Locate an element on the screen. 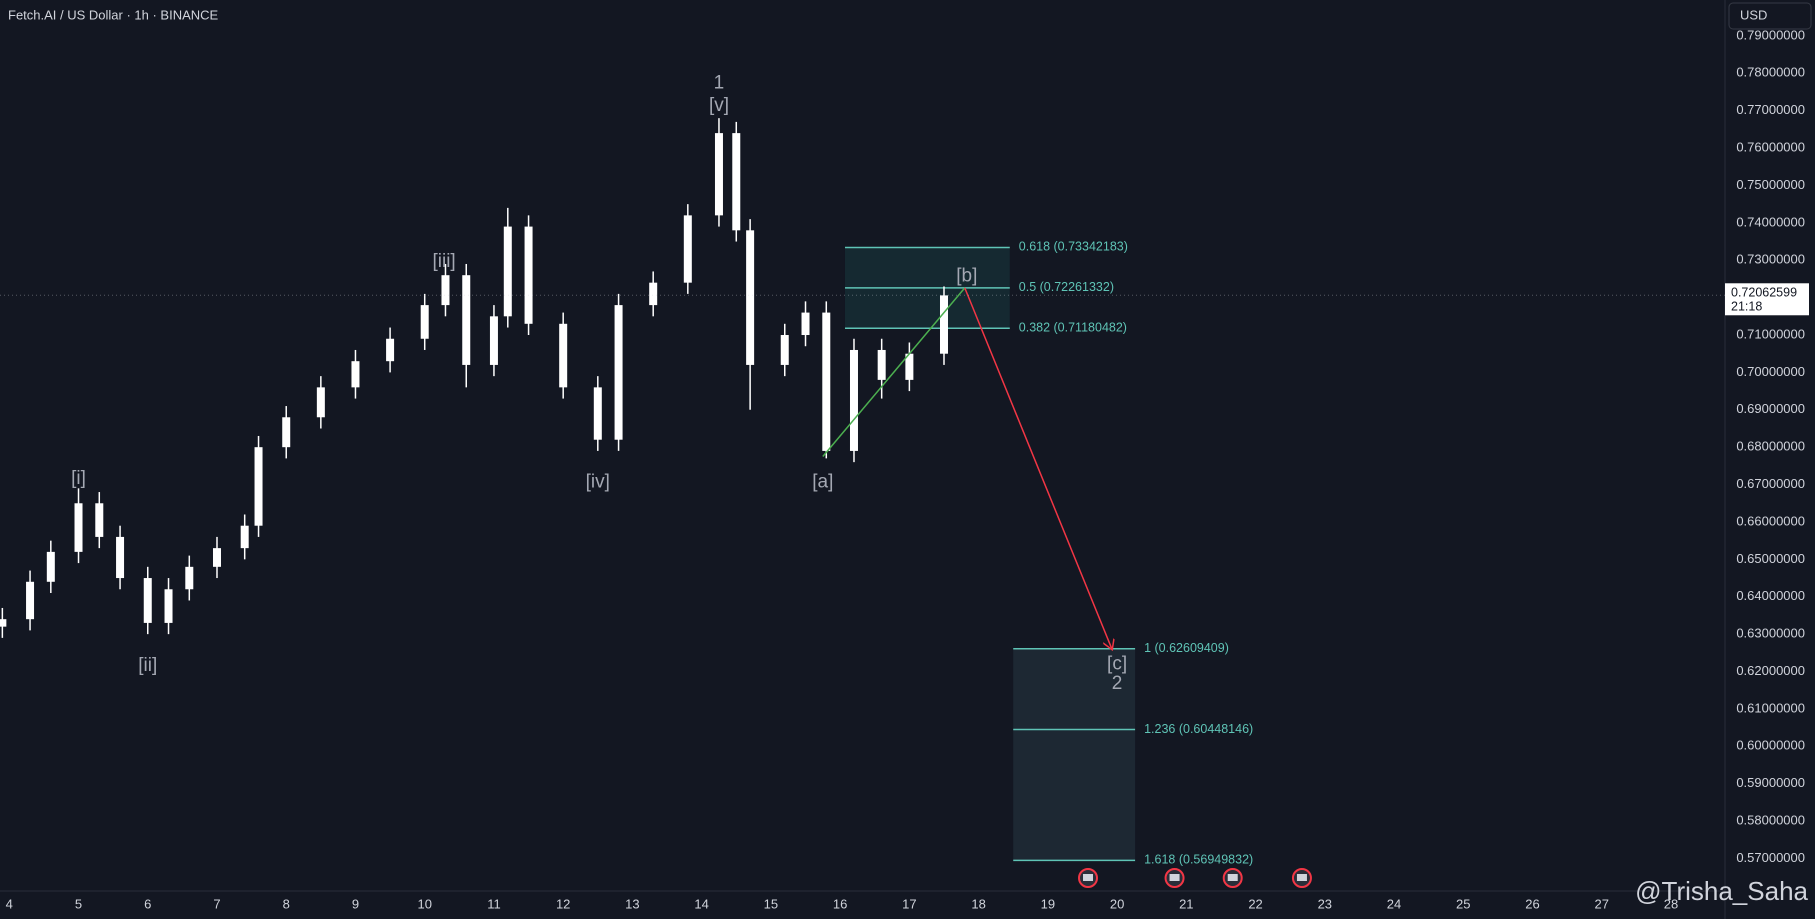 This screenshot has height=919, width=1815. x-tick-label: 13 is located at coordinates (632, 903).